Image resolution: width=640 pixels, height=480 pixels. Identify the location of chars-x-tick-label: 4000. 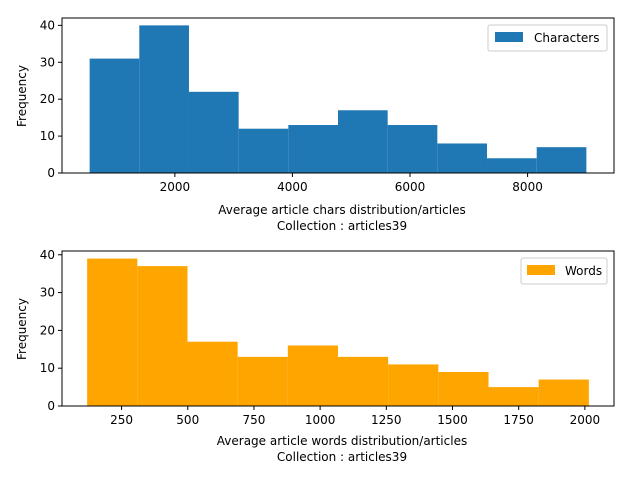
(292, 187).